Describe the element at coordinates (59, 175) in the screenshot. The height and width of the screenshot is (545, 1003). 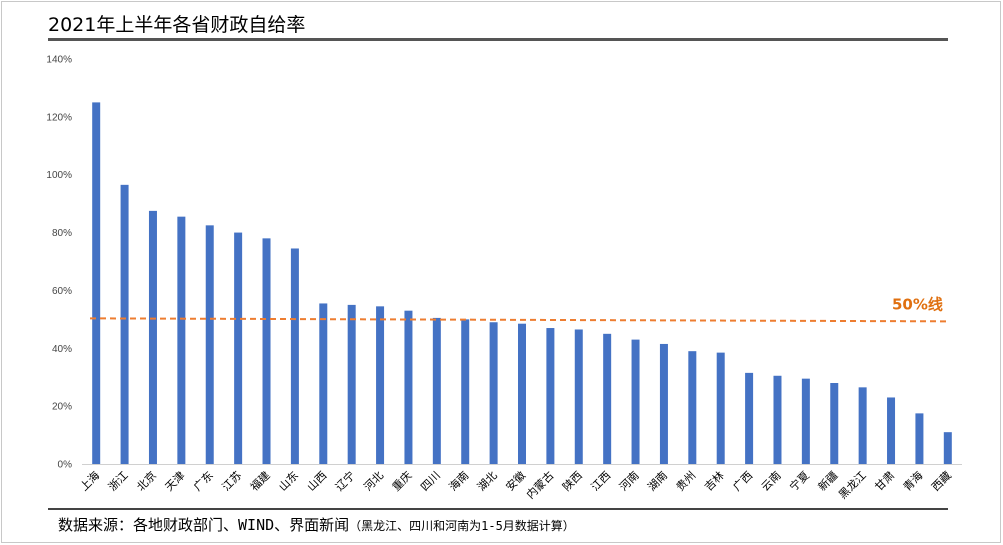
I see `y-tick-label: 100%` at that location.